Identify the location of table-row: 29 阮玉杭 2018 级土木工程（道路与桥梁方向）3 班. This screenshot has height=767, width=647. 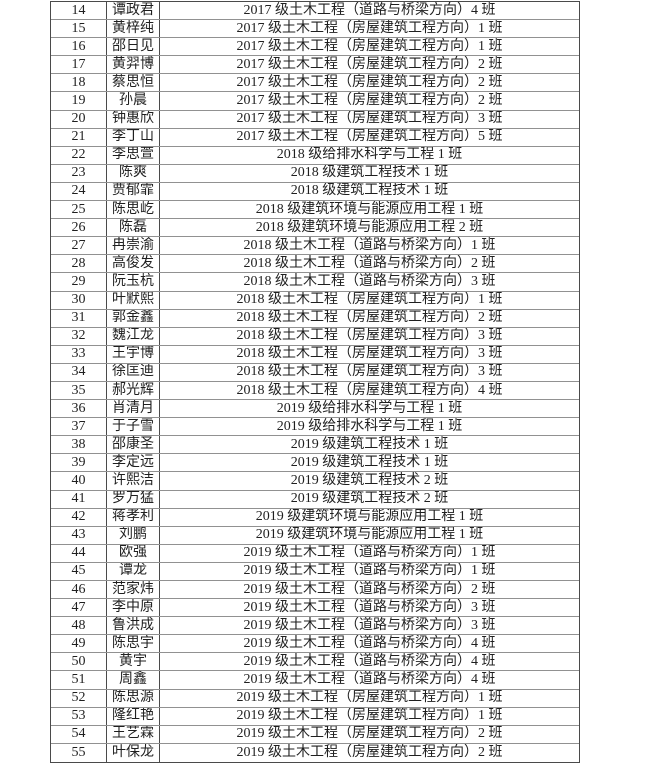
(315, 282).